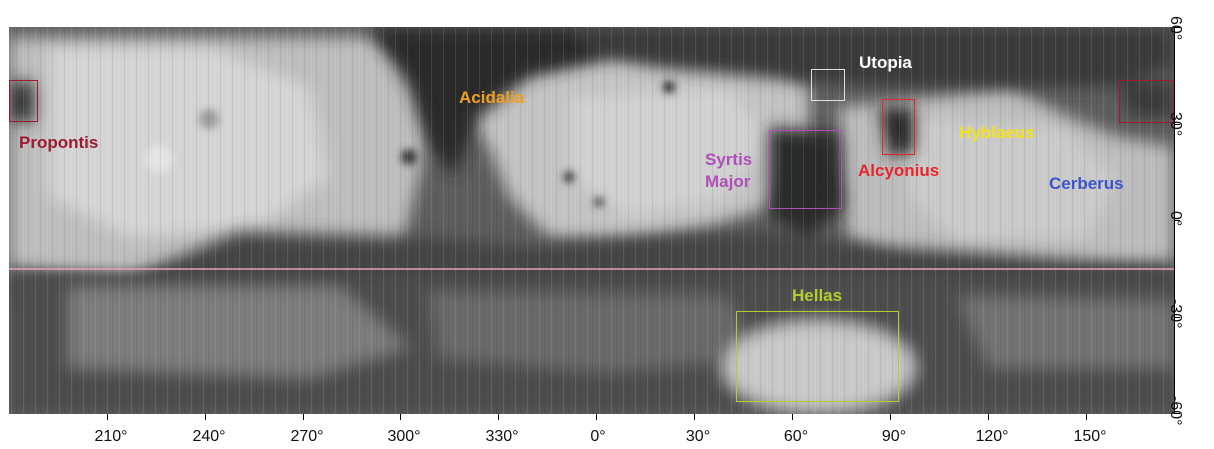  What do you see at coordinates (404, 436) in the screenshot?
I see `x-tick-label: 300°` at bounding box center [404, 436].